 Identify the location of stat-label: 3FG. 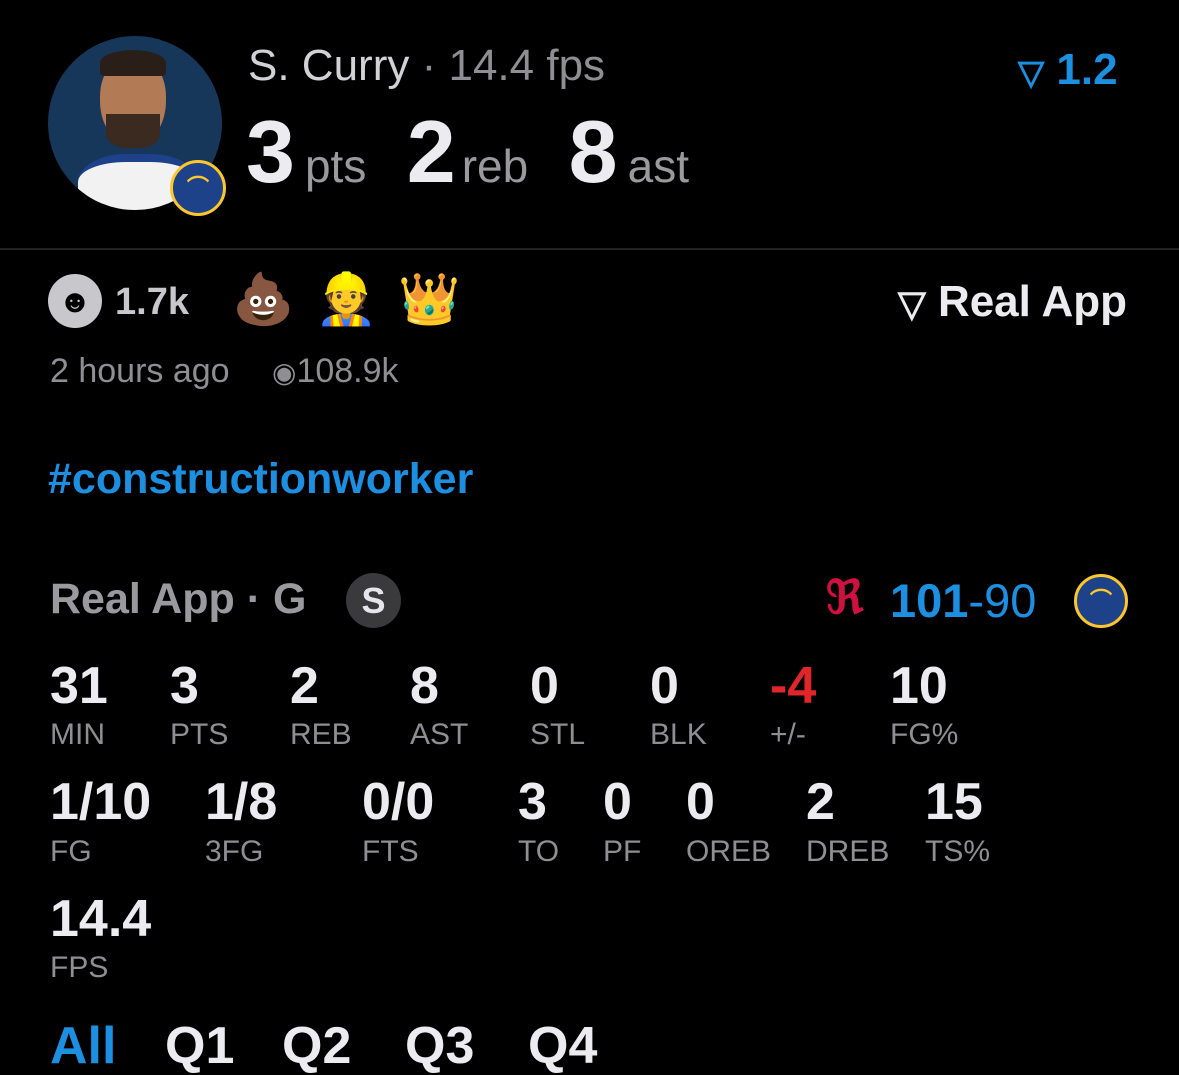
(234, 851).